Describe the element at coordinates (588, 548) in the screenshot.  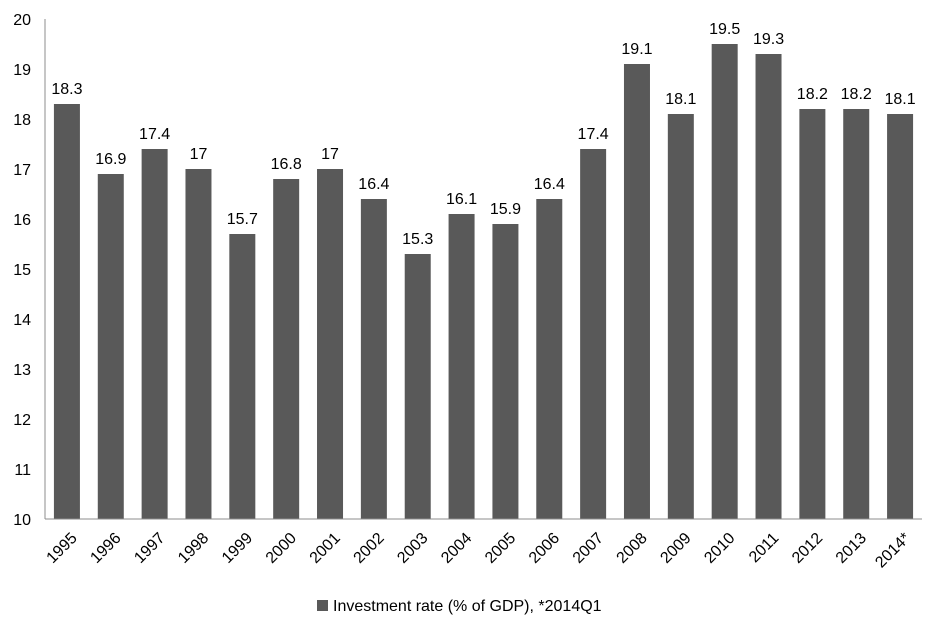
I see `x-tick-label: 2007` at that location.